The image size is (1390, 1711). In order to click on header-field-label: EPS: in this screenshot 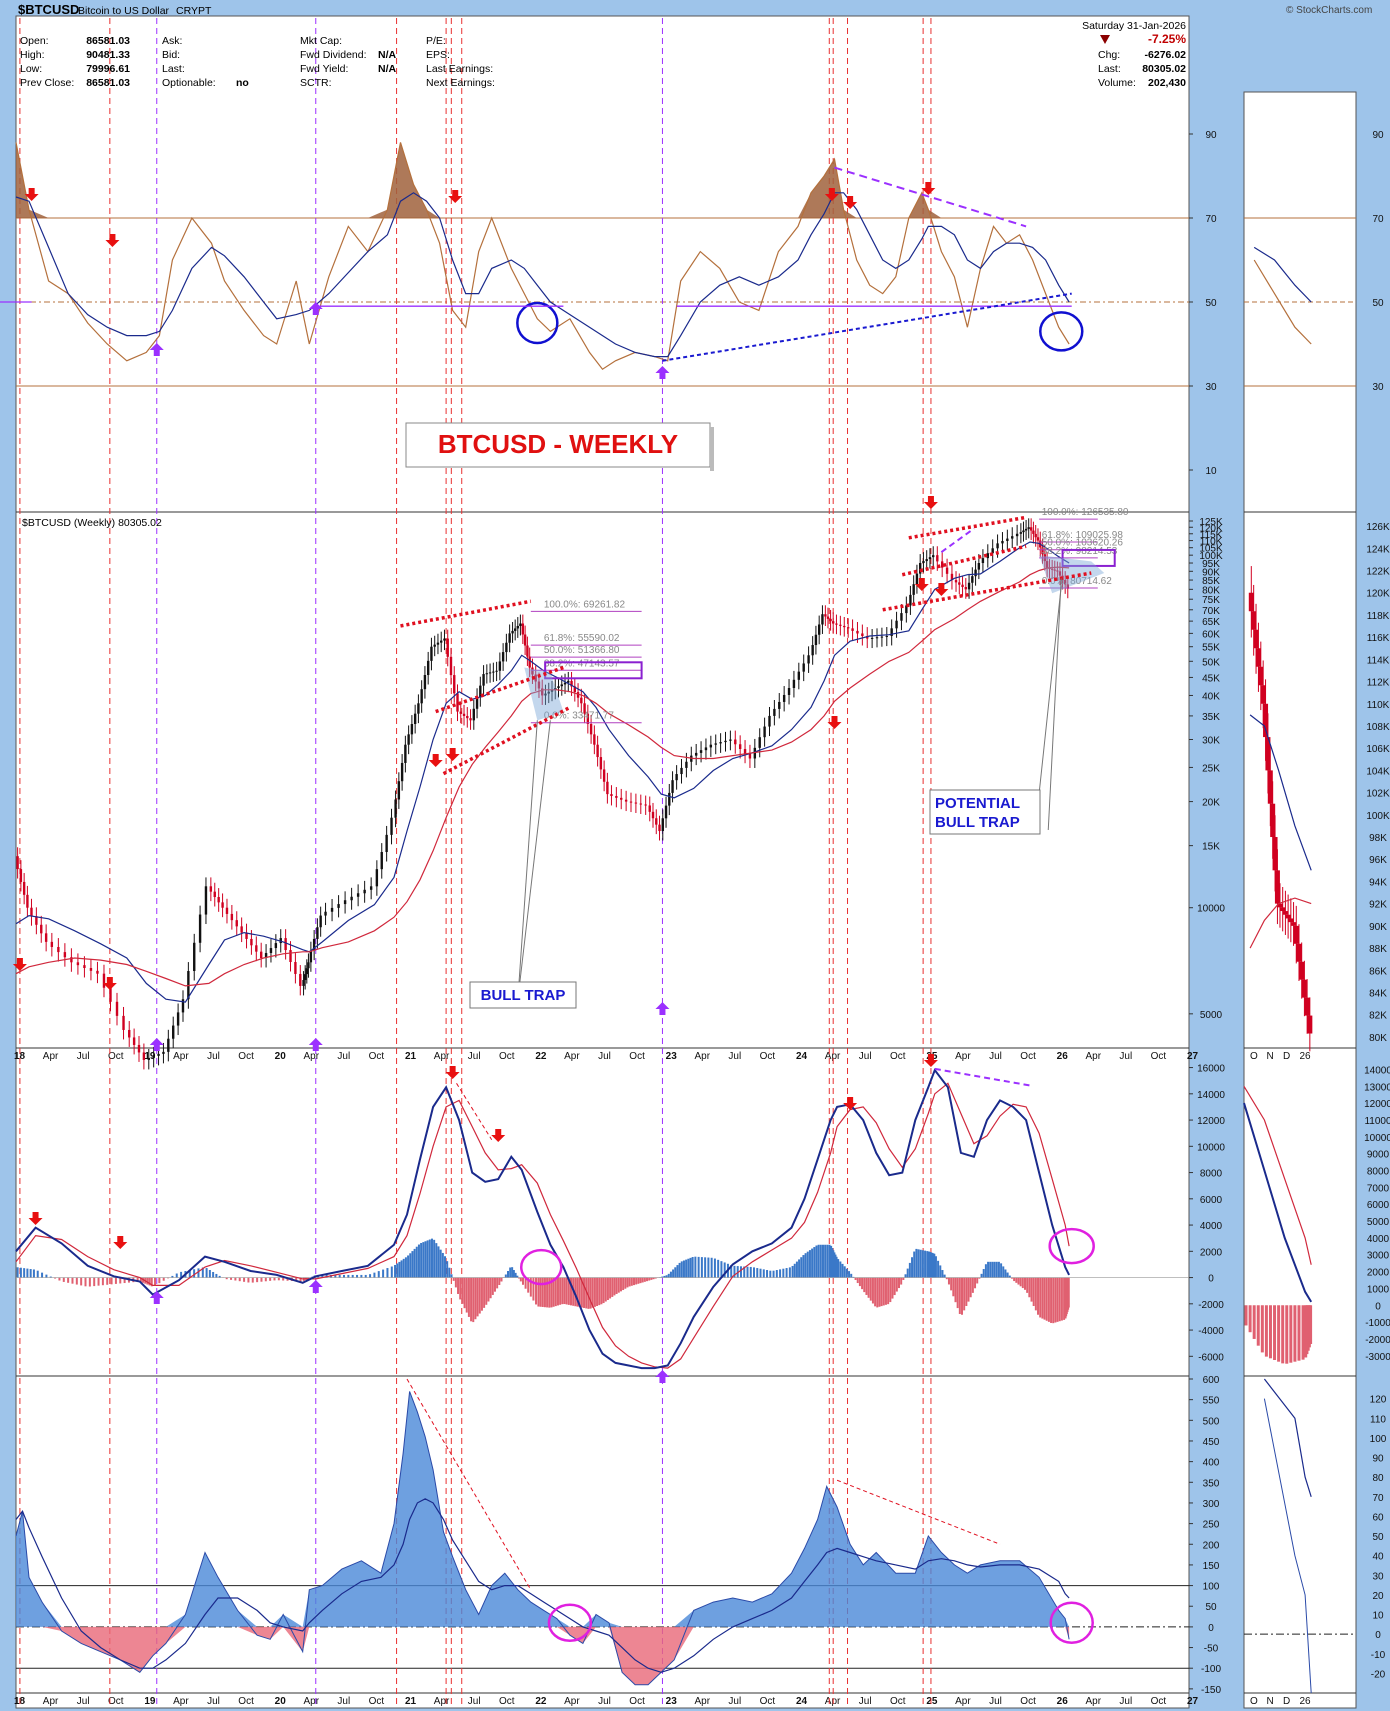, I will do `click(438, 55)`.